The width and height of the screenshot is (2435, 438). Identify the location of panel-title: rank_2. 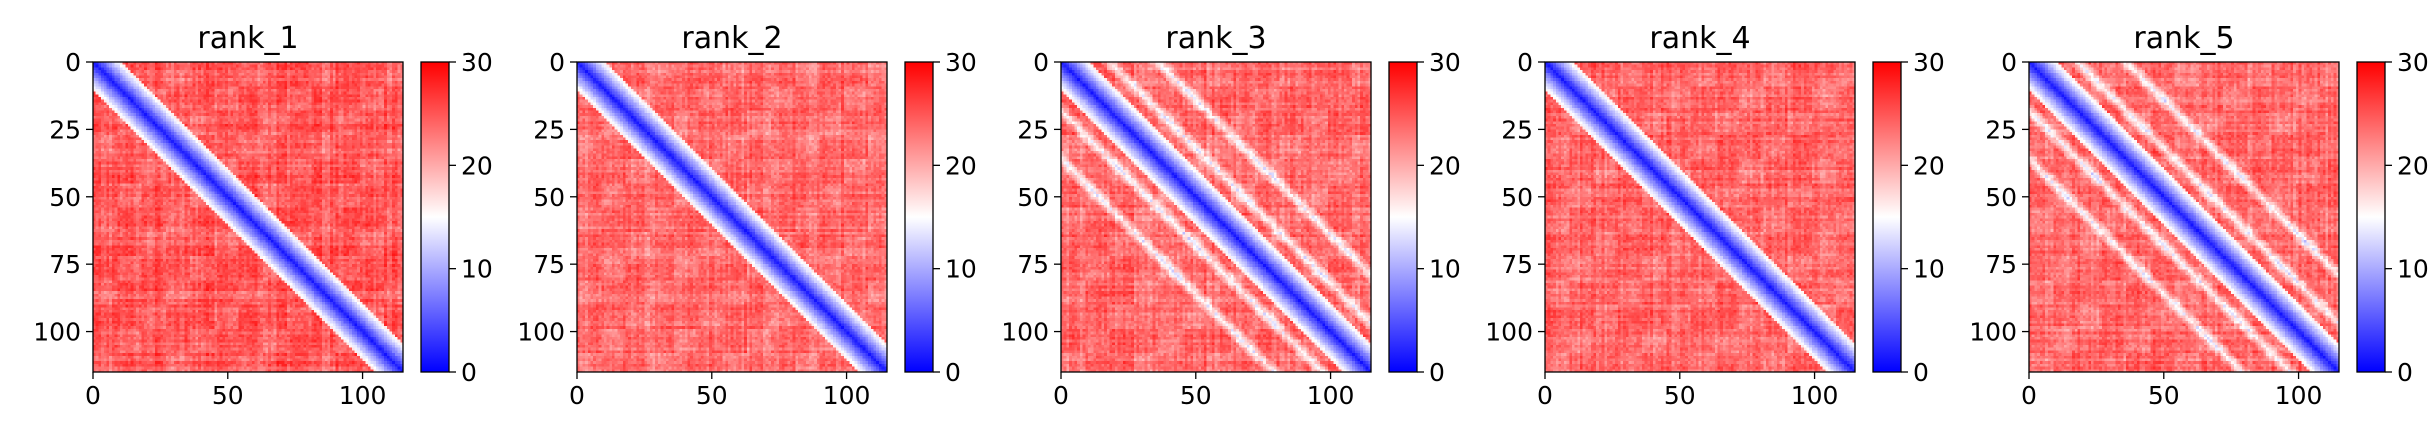
(731, 38).